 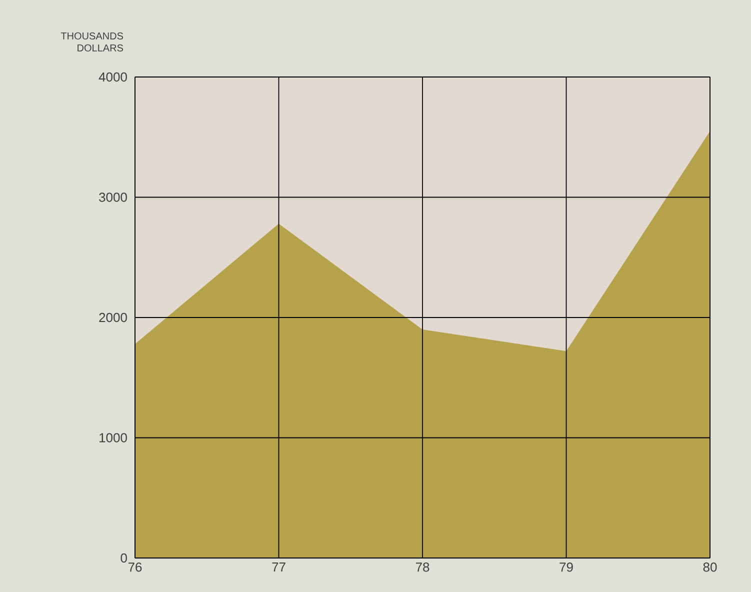 I want to click on y-tick-label: 0, so click(x=123, y=558).